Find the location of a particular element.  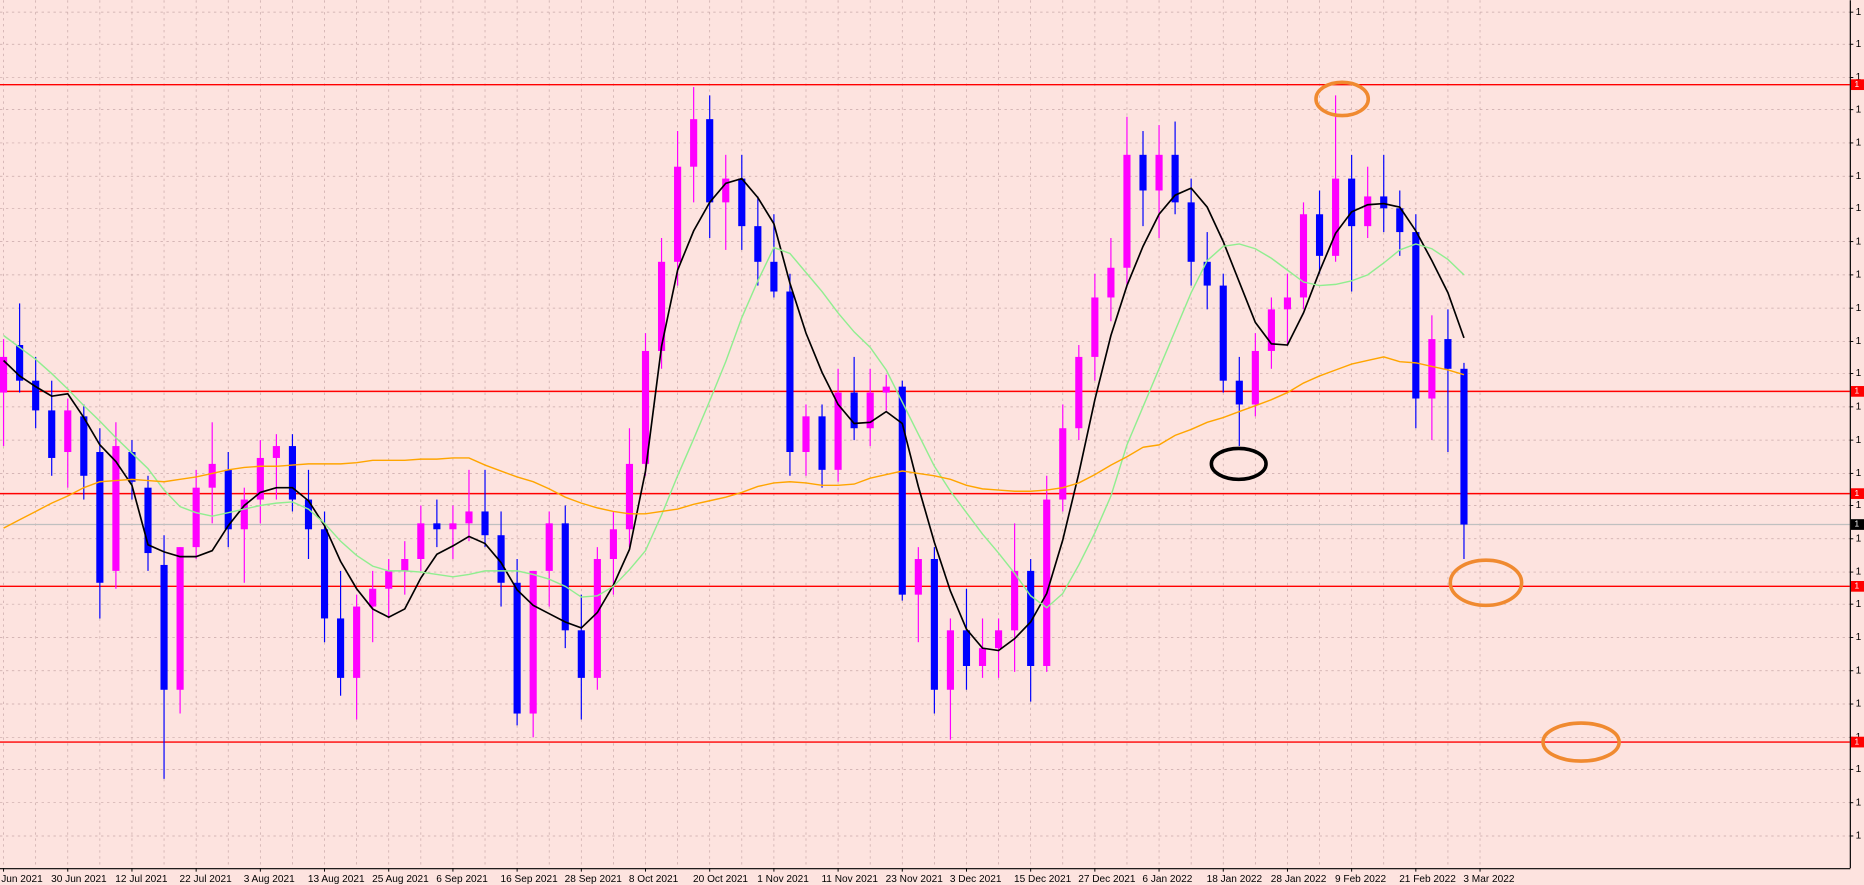

current-price-label: 1 is located at coordinates (1856, 524).